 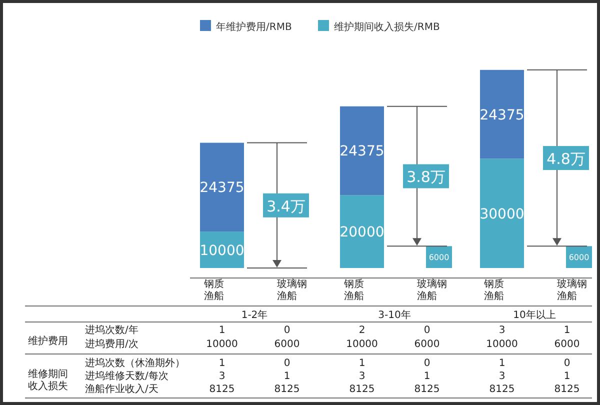 I want to click on data-label: 20000, so click(x=362, y=232).